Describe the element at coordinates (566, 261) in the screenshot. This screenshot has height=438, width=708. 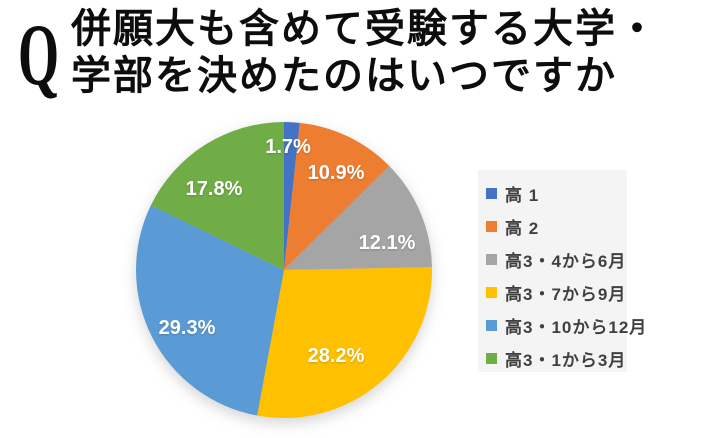
I see `legend-item-label: 高3・4から6月` at that location.